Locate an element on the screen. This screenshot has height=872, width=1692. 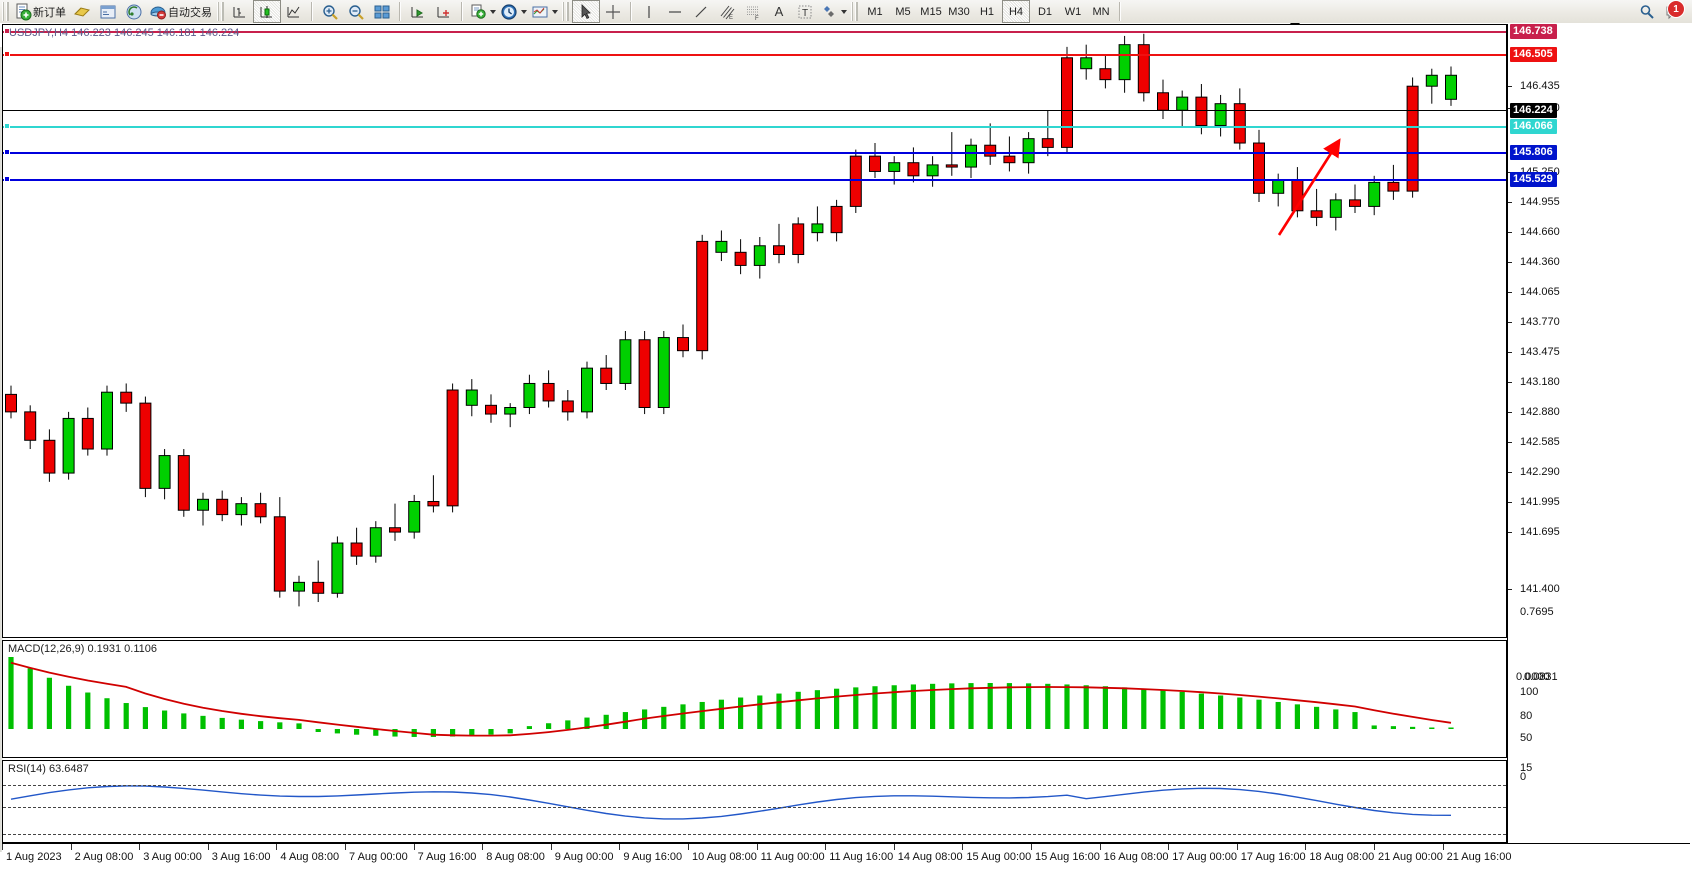
timeframe-mn: MN is located at coordinates (1101, 11).